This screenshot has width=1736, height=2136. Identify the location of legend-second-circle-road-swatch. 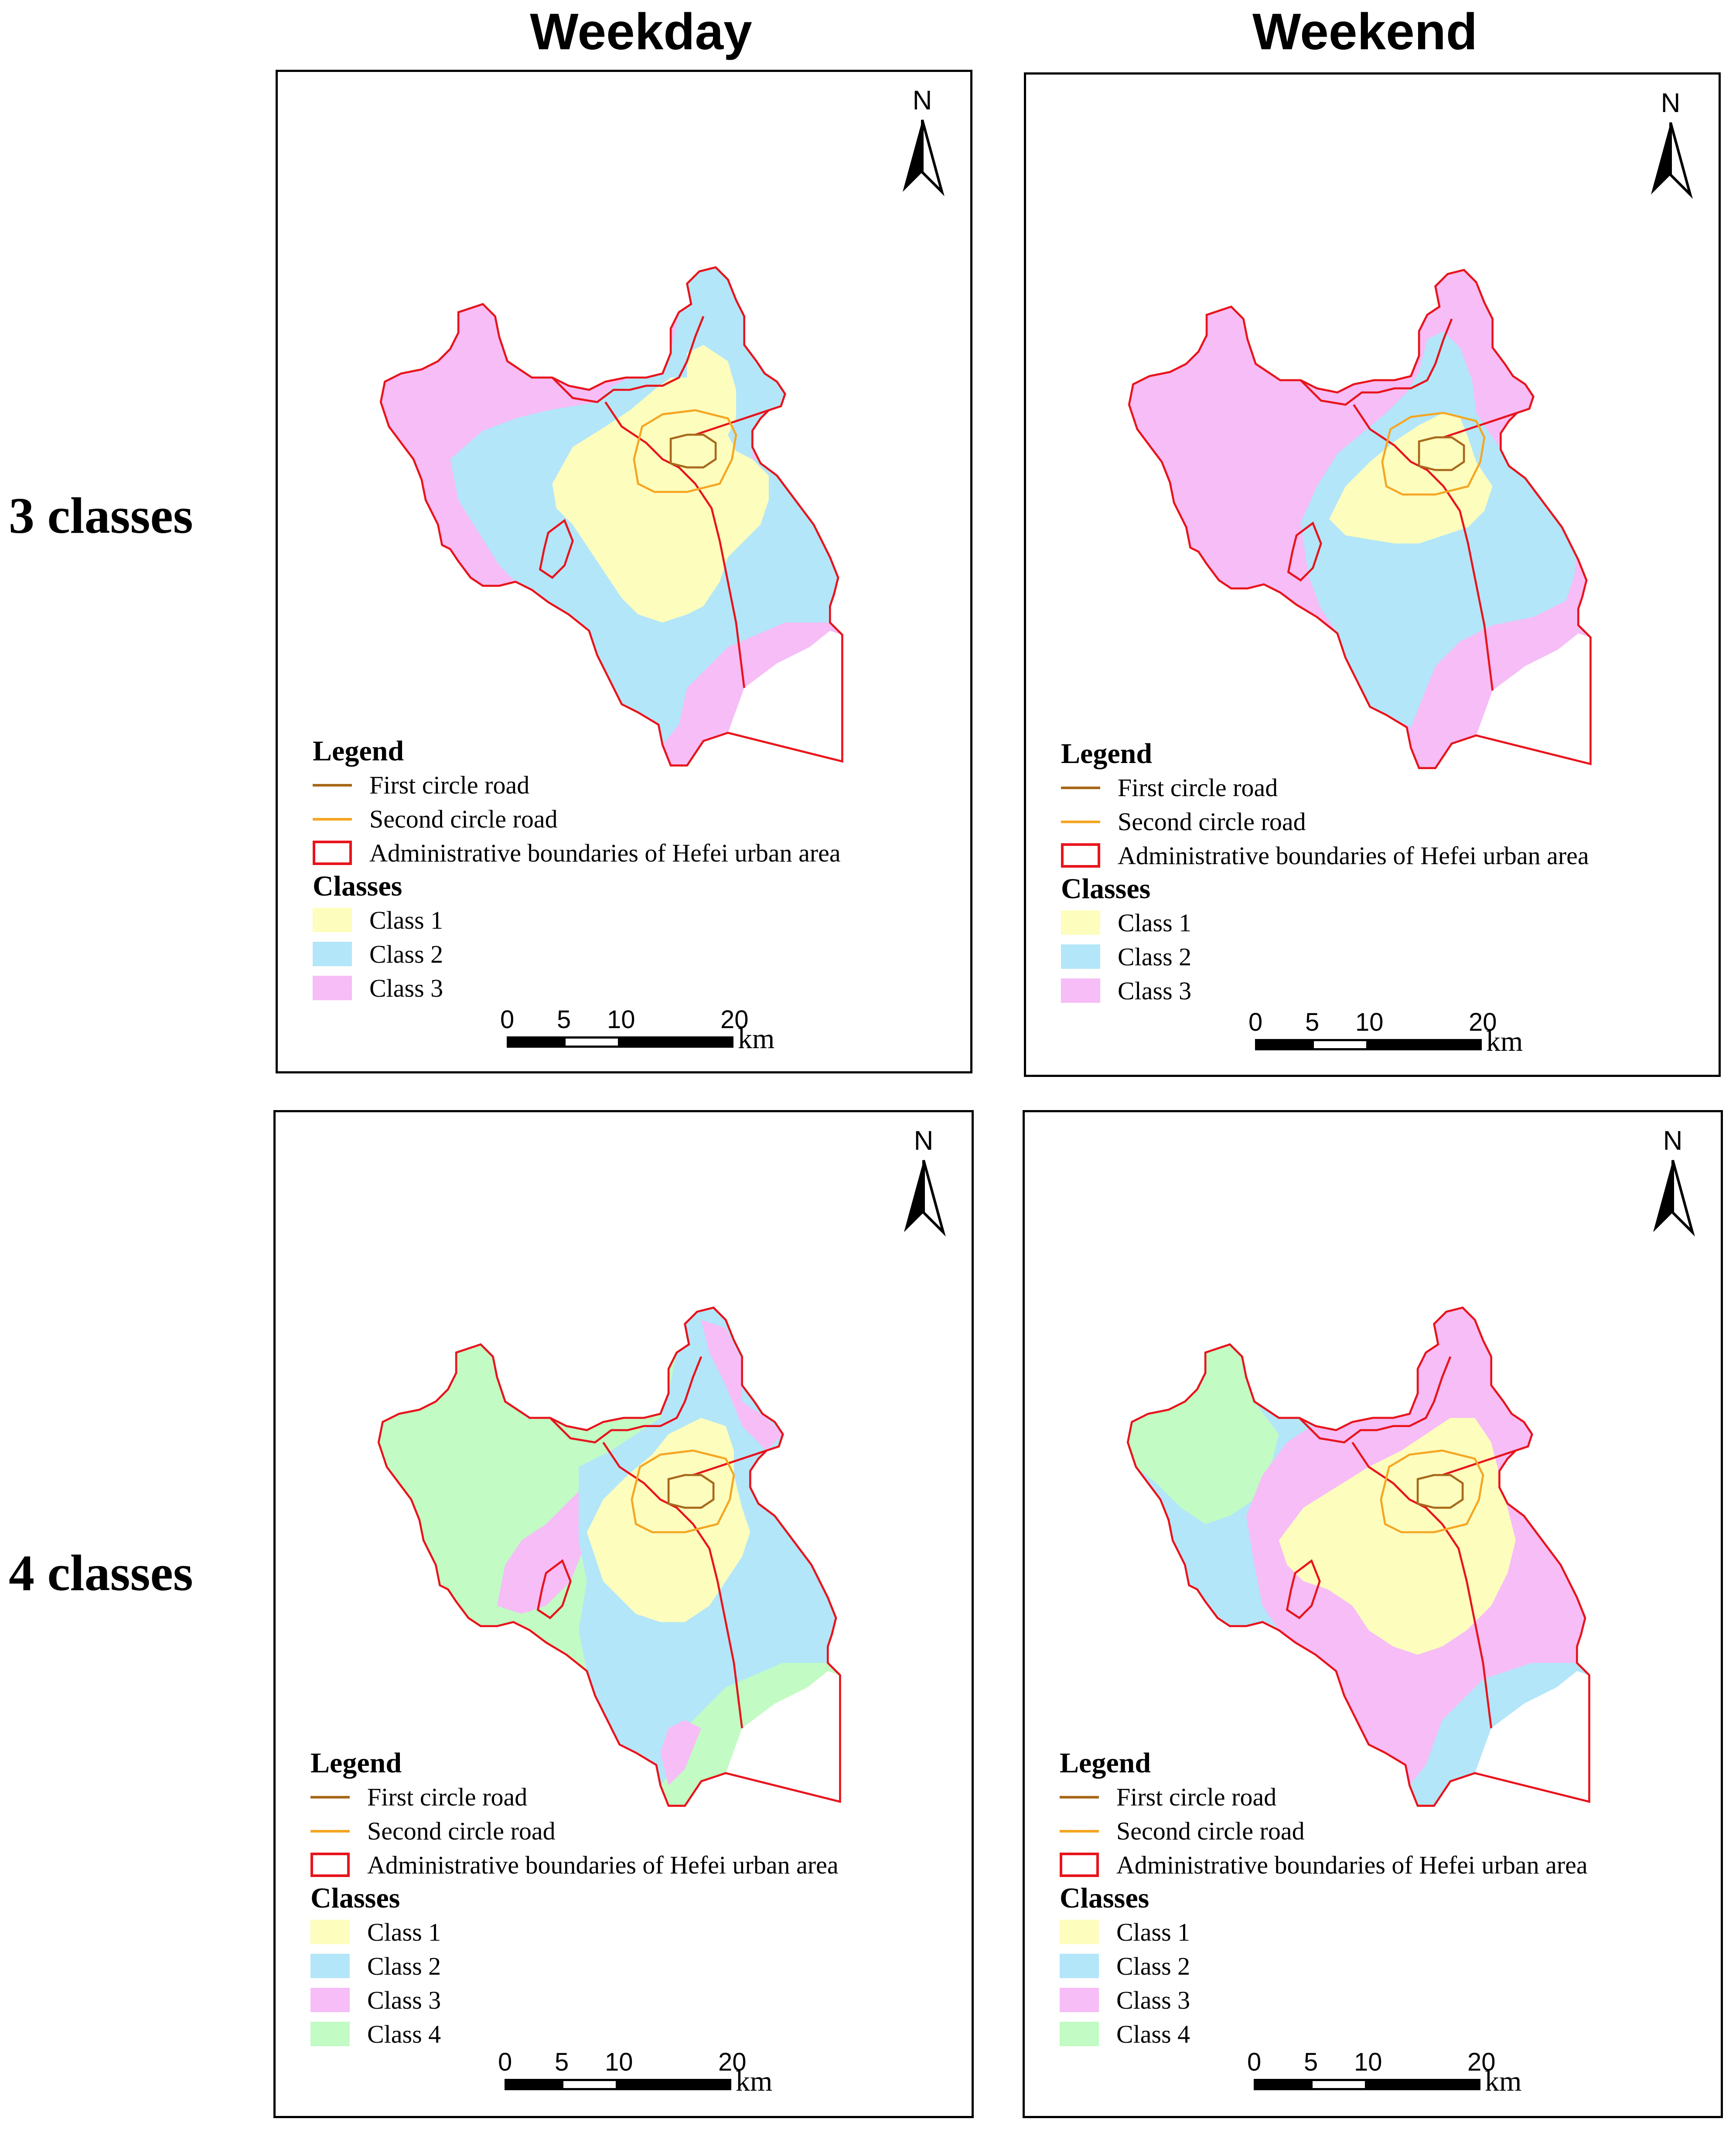
(1080, 1831).